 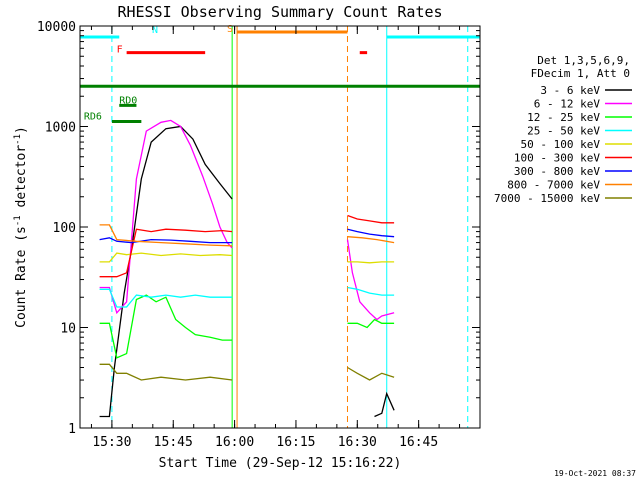 I want to click on flag-label-0: N, so click(x=155, y=30).